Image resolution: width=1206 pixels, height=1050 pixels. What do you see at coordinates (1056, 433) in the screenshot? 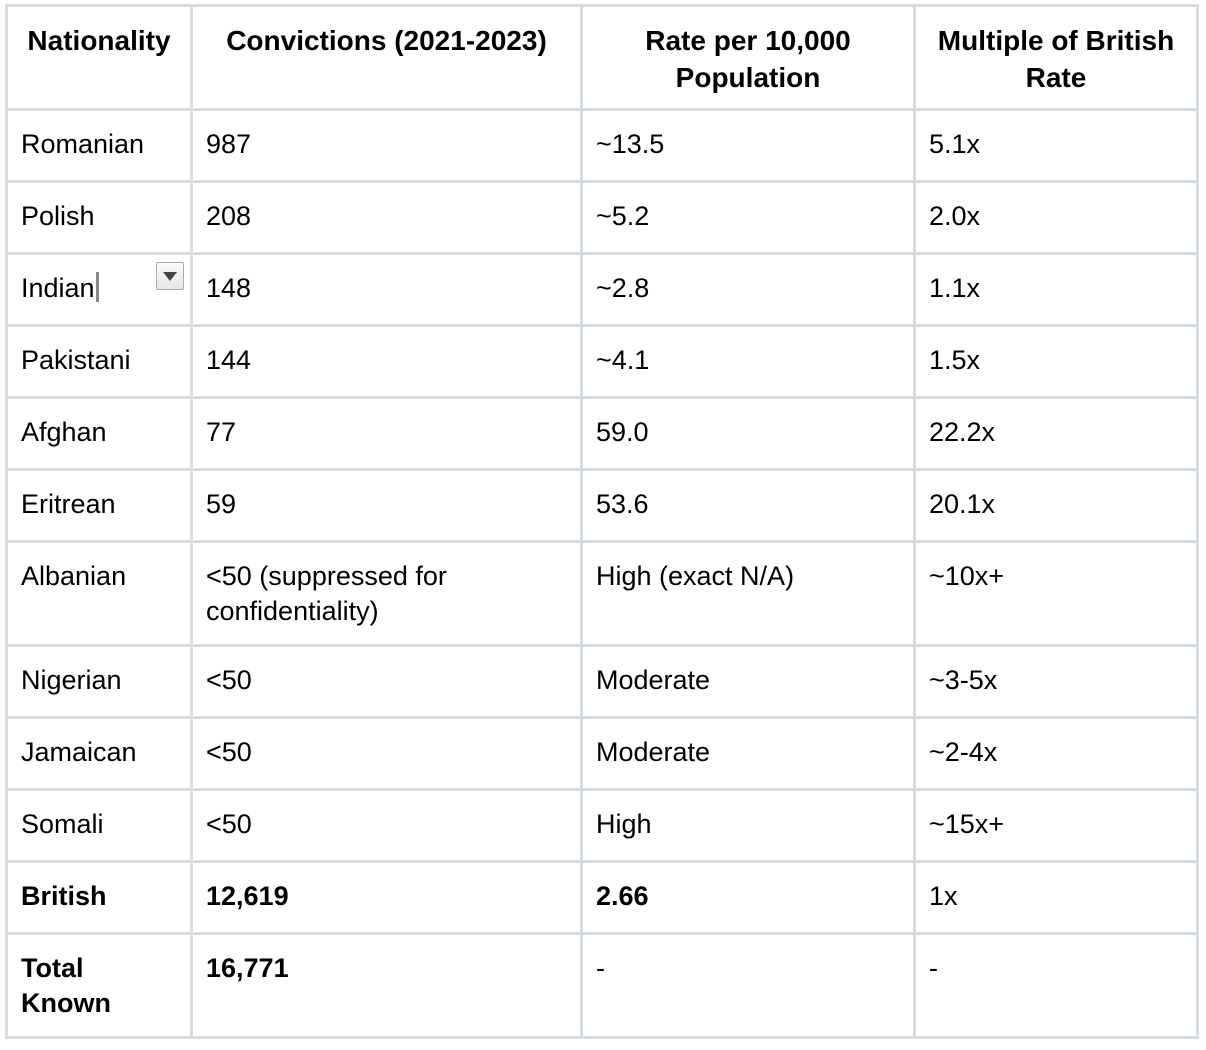
I see `table-cell: 22.2x` at bounding box center [1056, 433].